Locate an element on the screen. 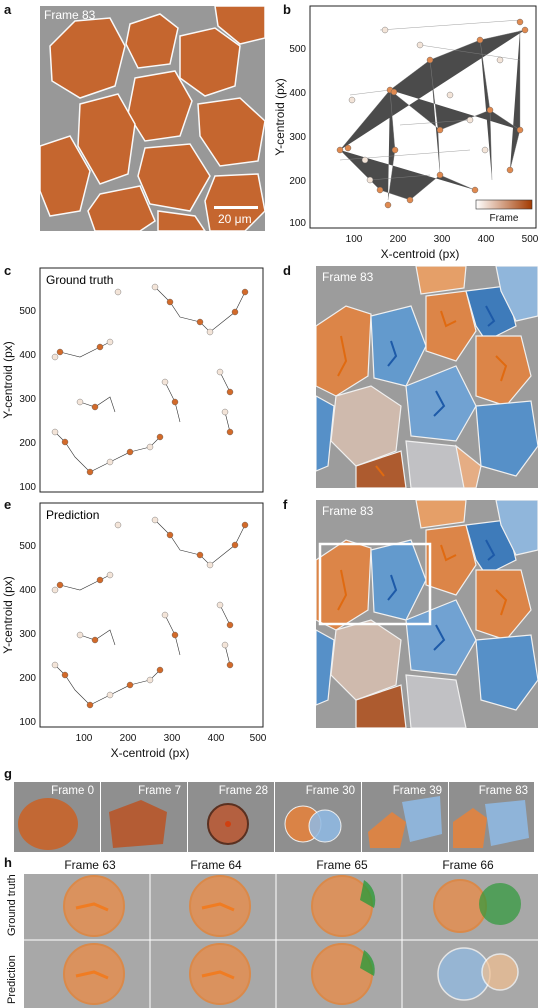 This screenshot has height=1008, width=542. graph-nodes-b is located at coordinates (432, 113).